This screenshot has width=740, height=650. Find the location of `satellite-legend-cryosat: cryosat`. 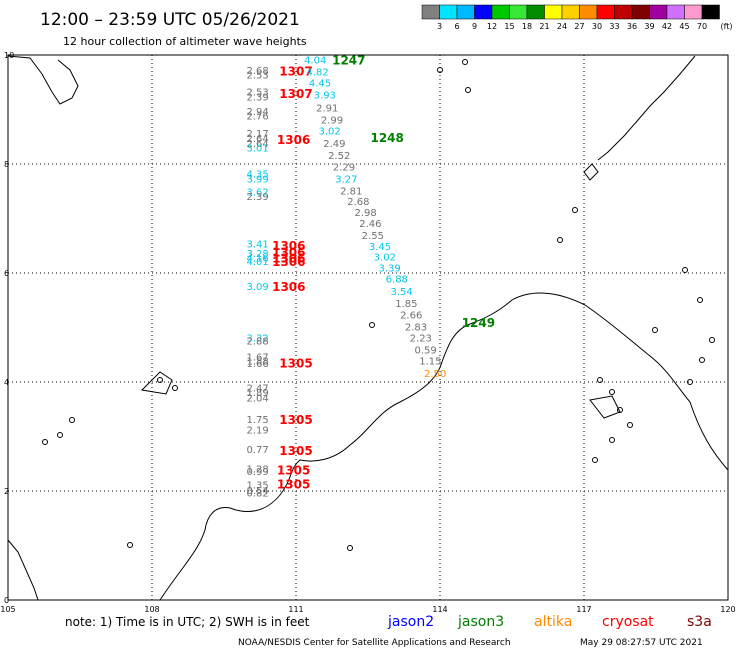

satellite-legend-cryosat: cryosat is located at coordinates (628, 622).